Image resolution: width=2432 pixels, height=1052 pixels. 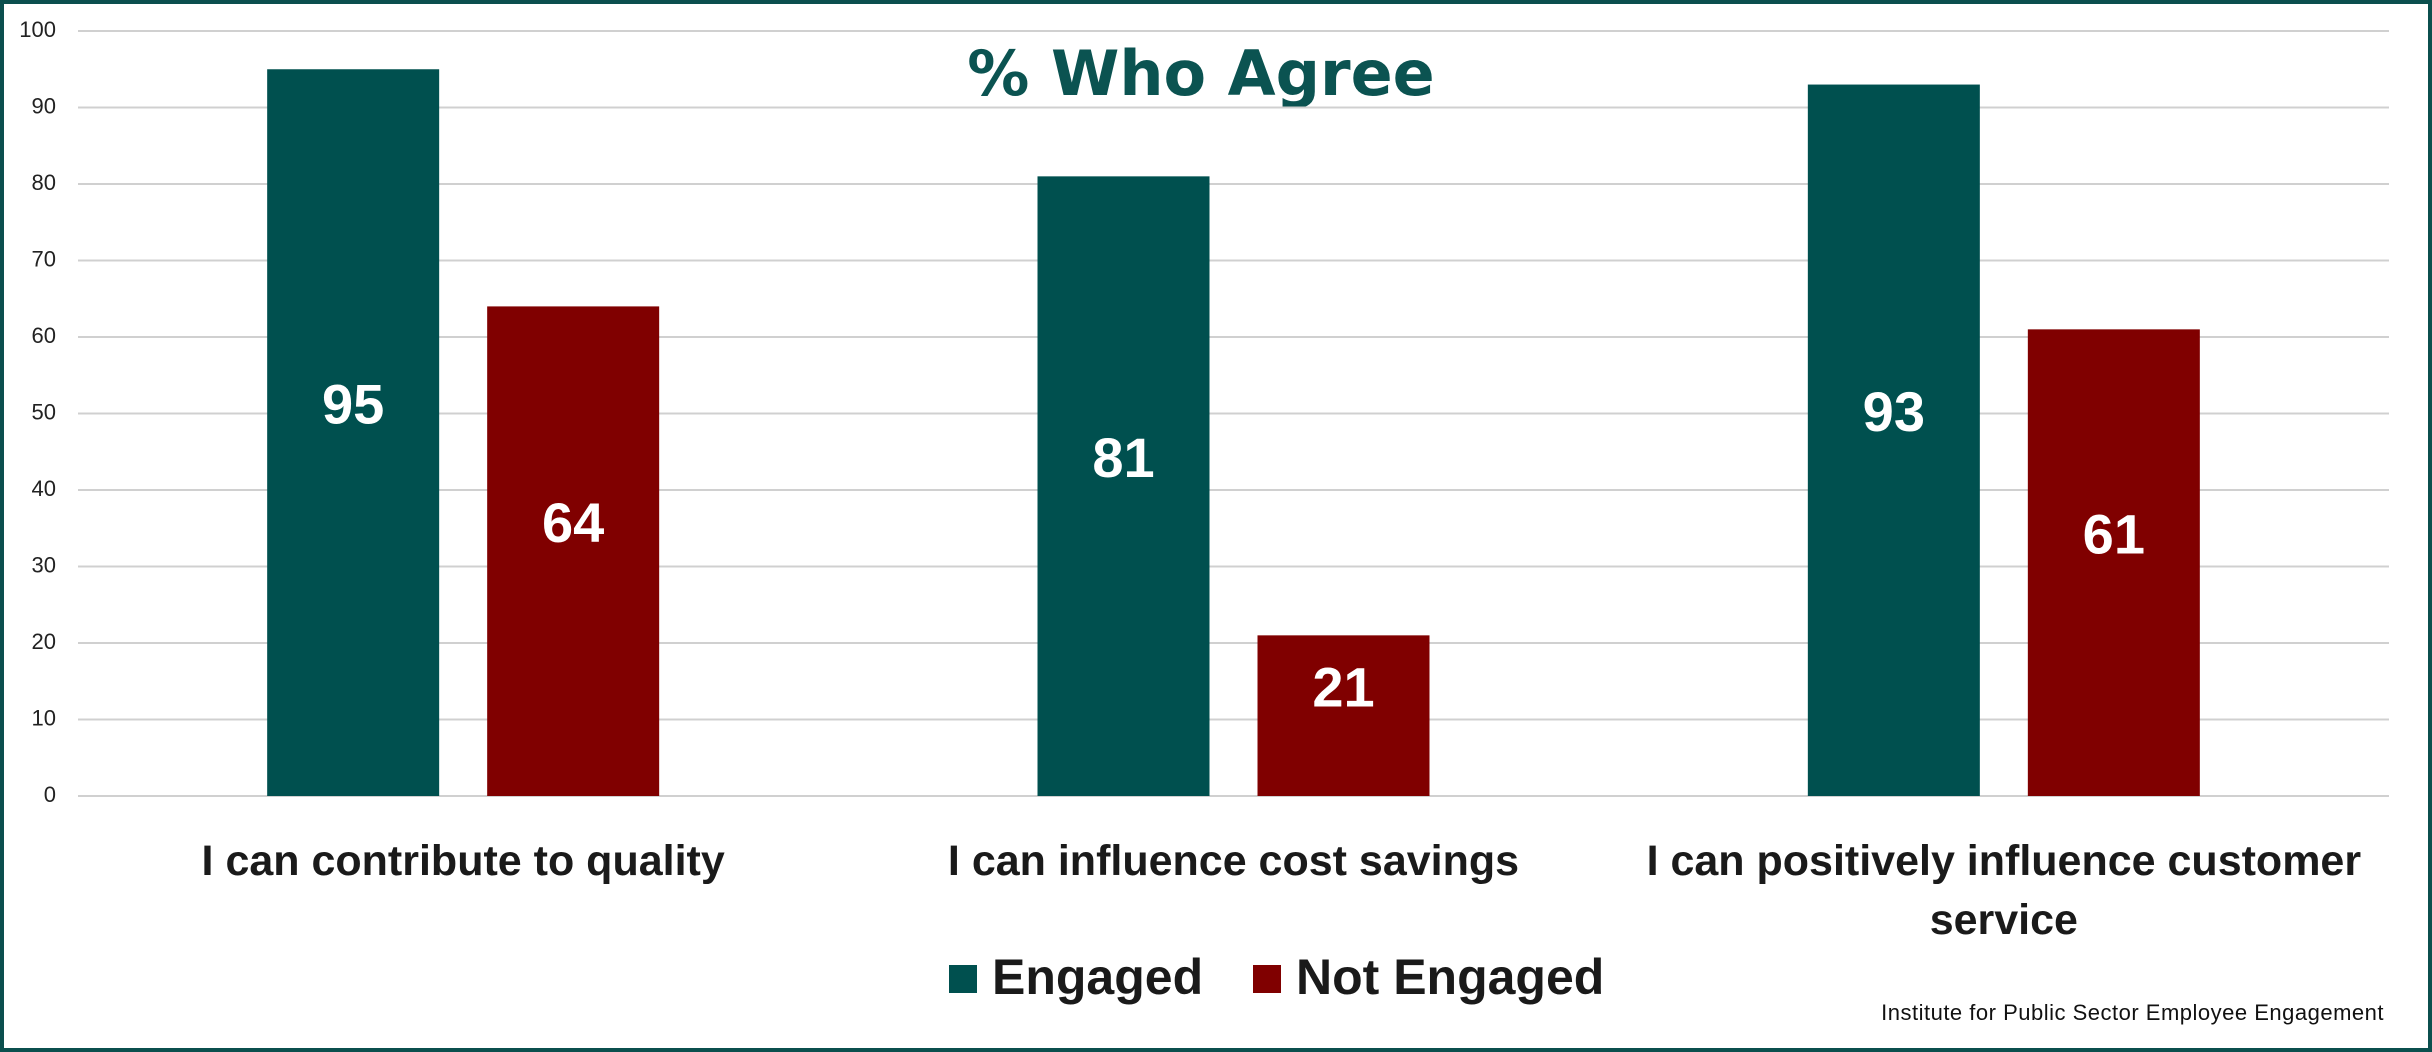 I want to click on y-tick-label: 70, so click(x=44, y=258).